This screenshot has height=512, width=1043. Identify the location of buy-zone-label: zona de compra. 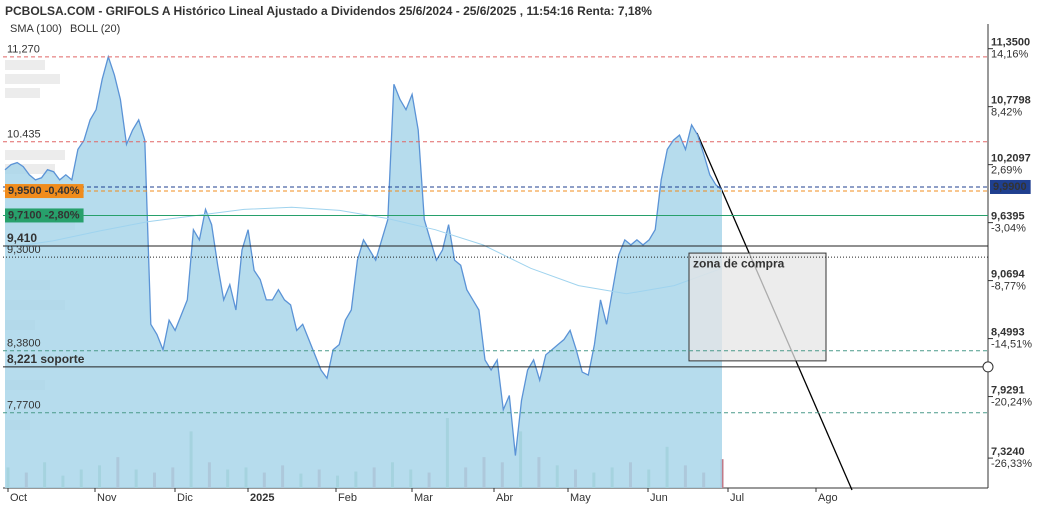
(739, 263).